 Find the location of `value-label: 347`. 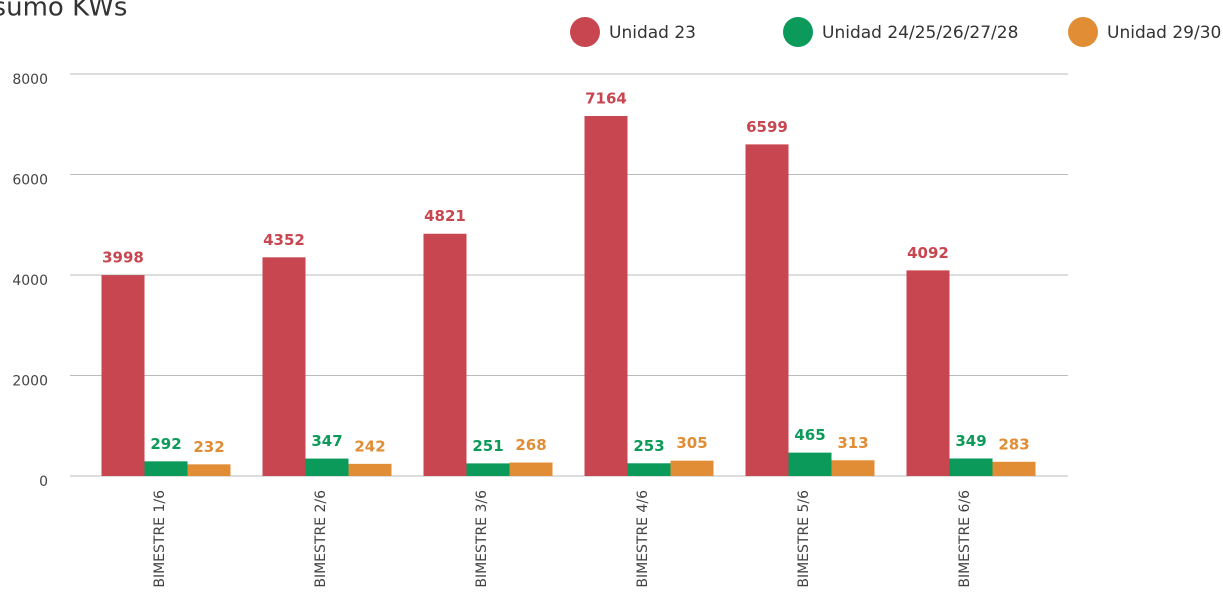

value-label: 347 is located at coordinates (326, 441).